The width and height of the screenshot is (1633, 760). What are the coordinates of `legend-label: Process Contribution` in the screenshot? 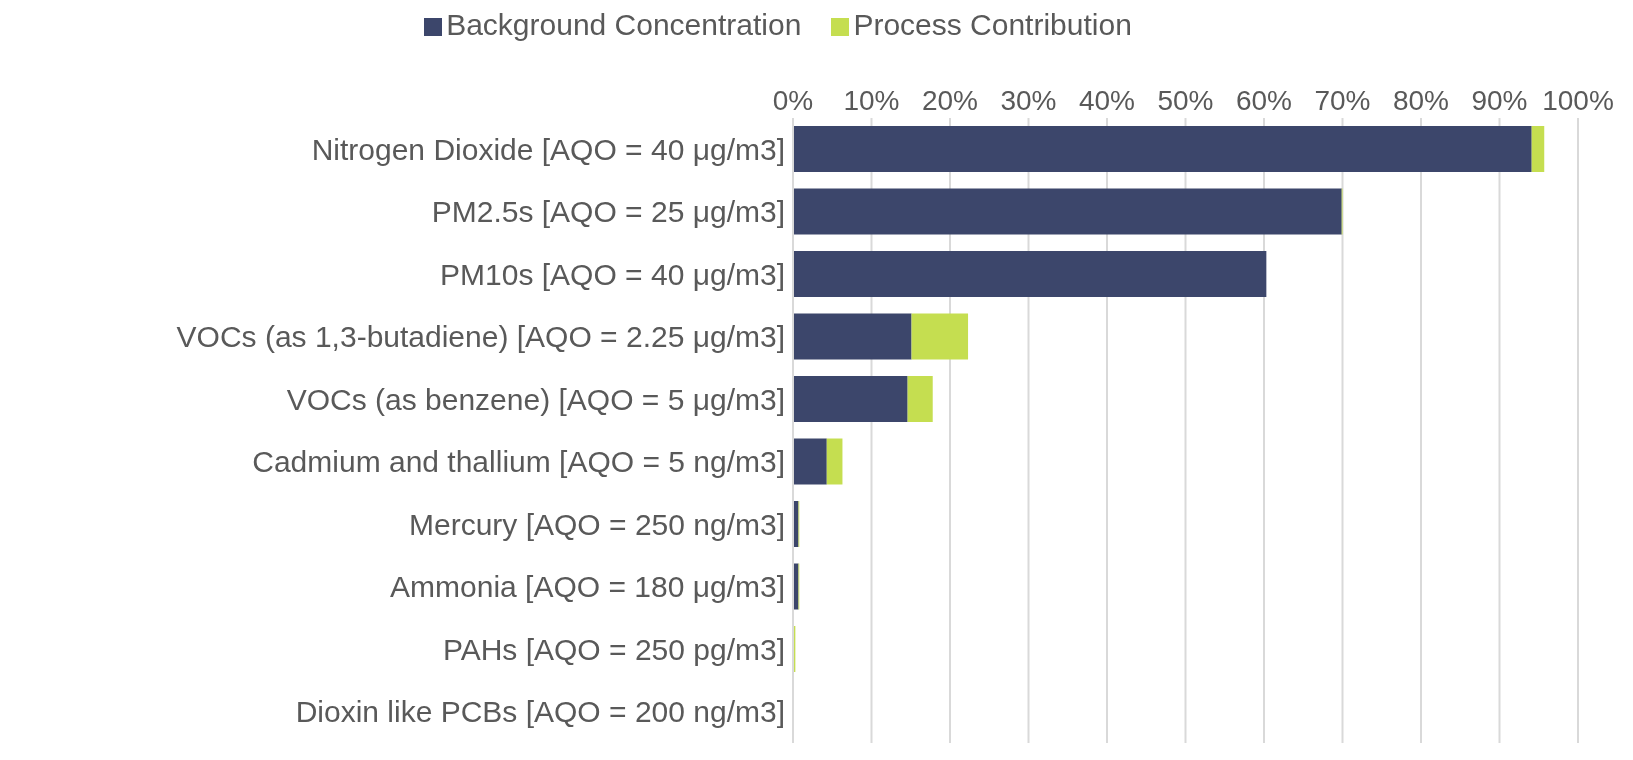 It's located at (992, 24).